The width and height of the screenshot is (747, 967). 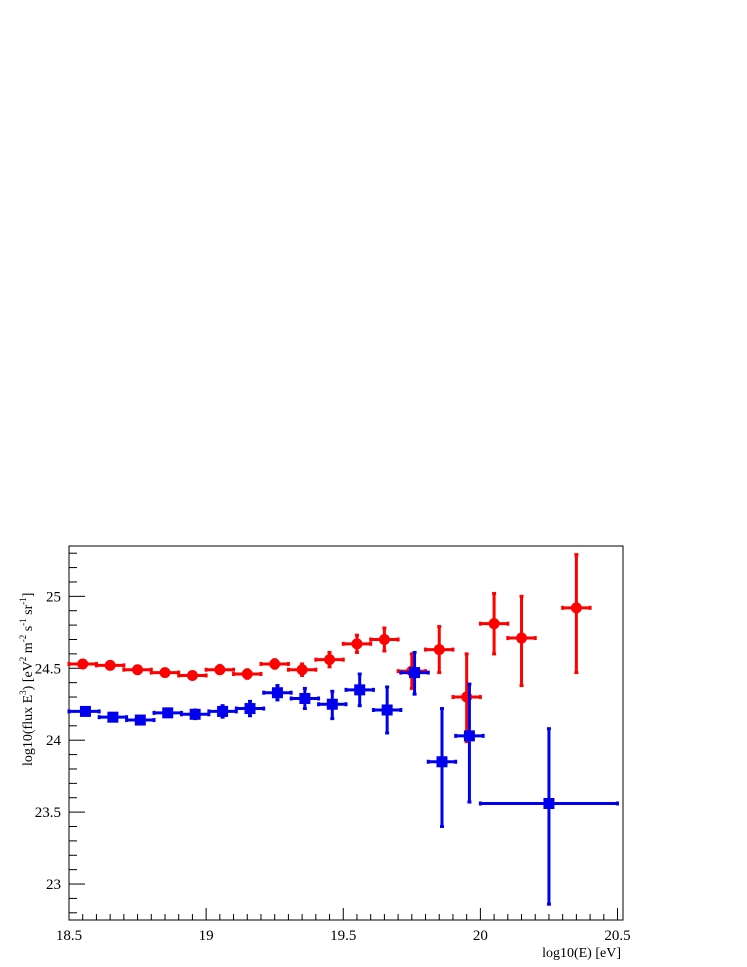 I want to click on x-tick-label: 19, so click(x=206, y=936).